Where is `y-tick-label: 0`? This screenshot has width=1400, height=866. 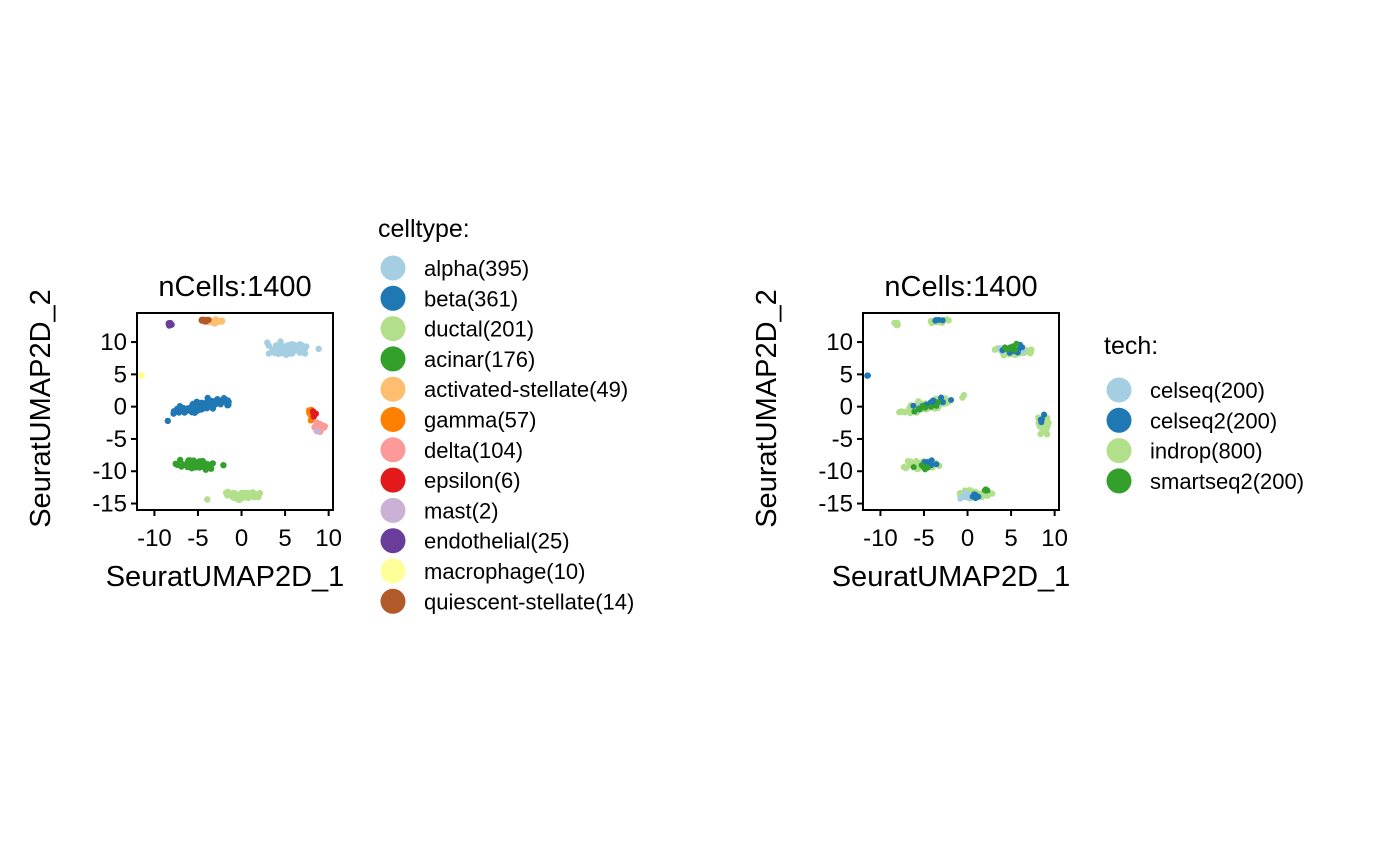 y-tick-label: 0 is located at coordinates (120, 407).